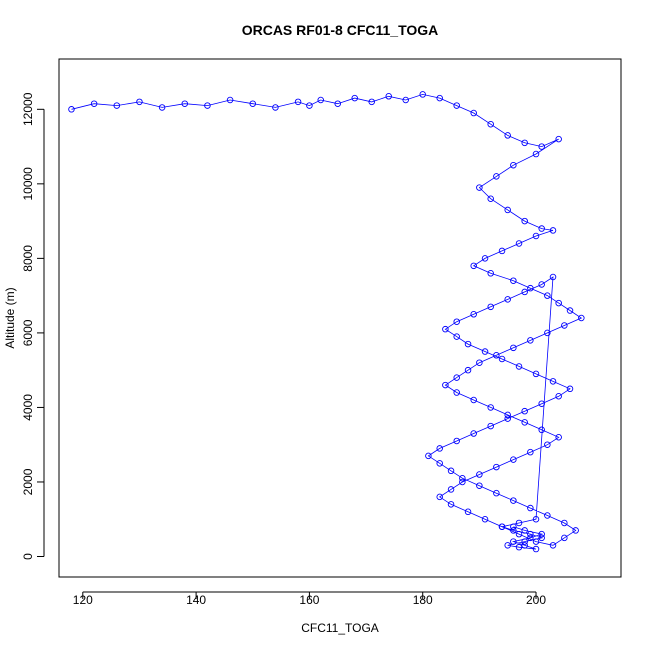 The image size is (650, 650). I want to click on x-tick-label: 180, so click(423, 600).